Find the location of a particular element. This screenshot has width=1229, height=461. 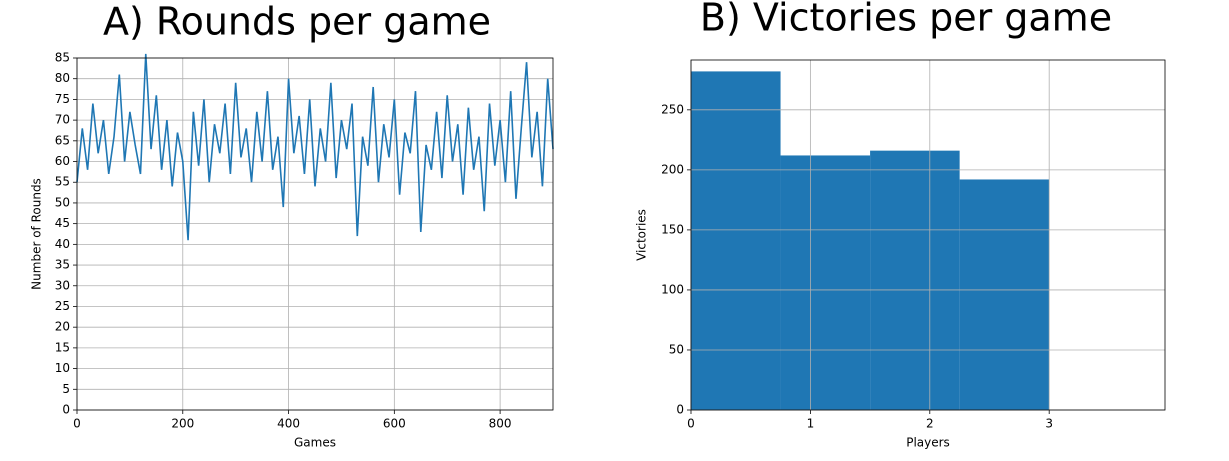

x-axis-label: Players is located at coordinates (928, 443).